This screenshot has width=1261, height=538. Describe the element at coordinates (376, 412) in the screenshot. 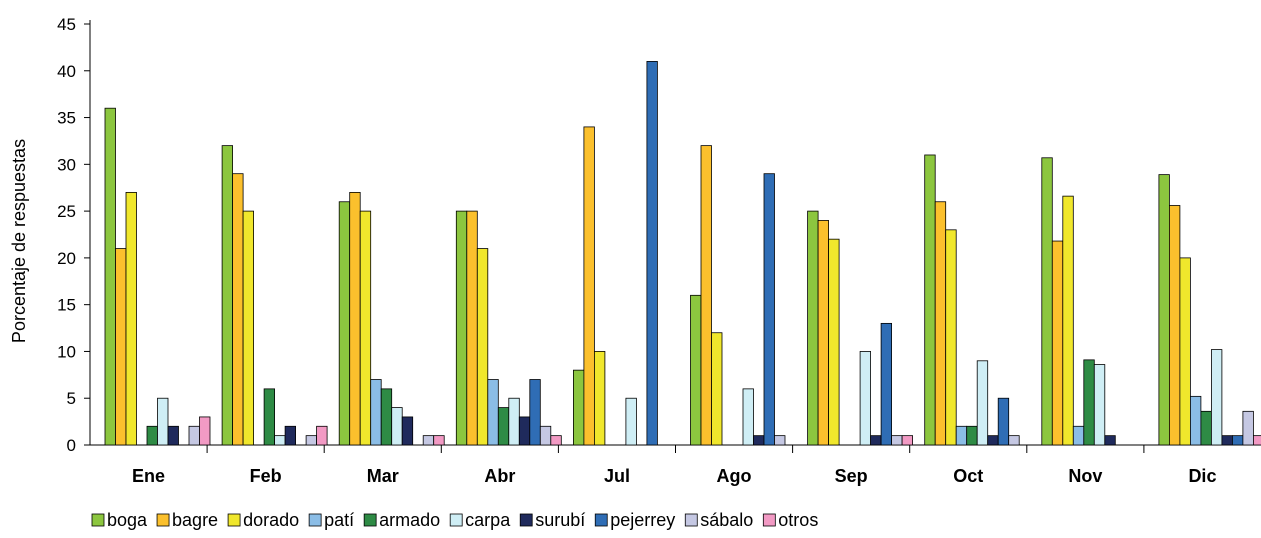

I see `bar-patí-Mar` at that location.